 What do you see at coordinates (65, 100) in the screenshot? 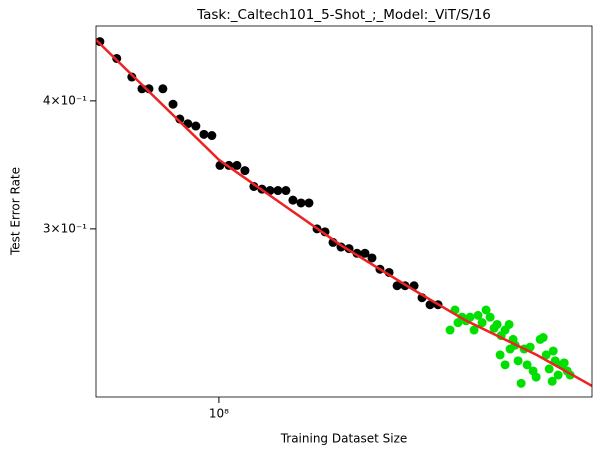
I see `y-tick-label: 4×10⁻¹` at bounding box center [65, 100].